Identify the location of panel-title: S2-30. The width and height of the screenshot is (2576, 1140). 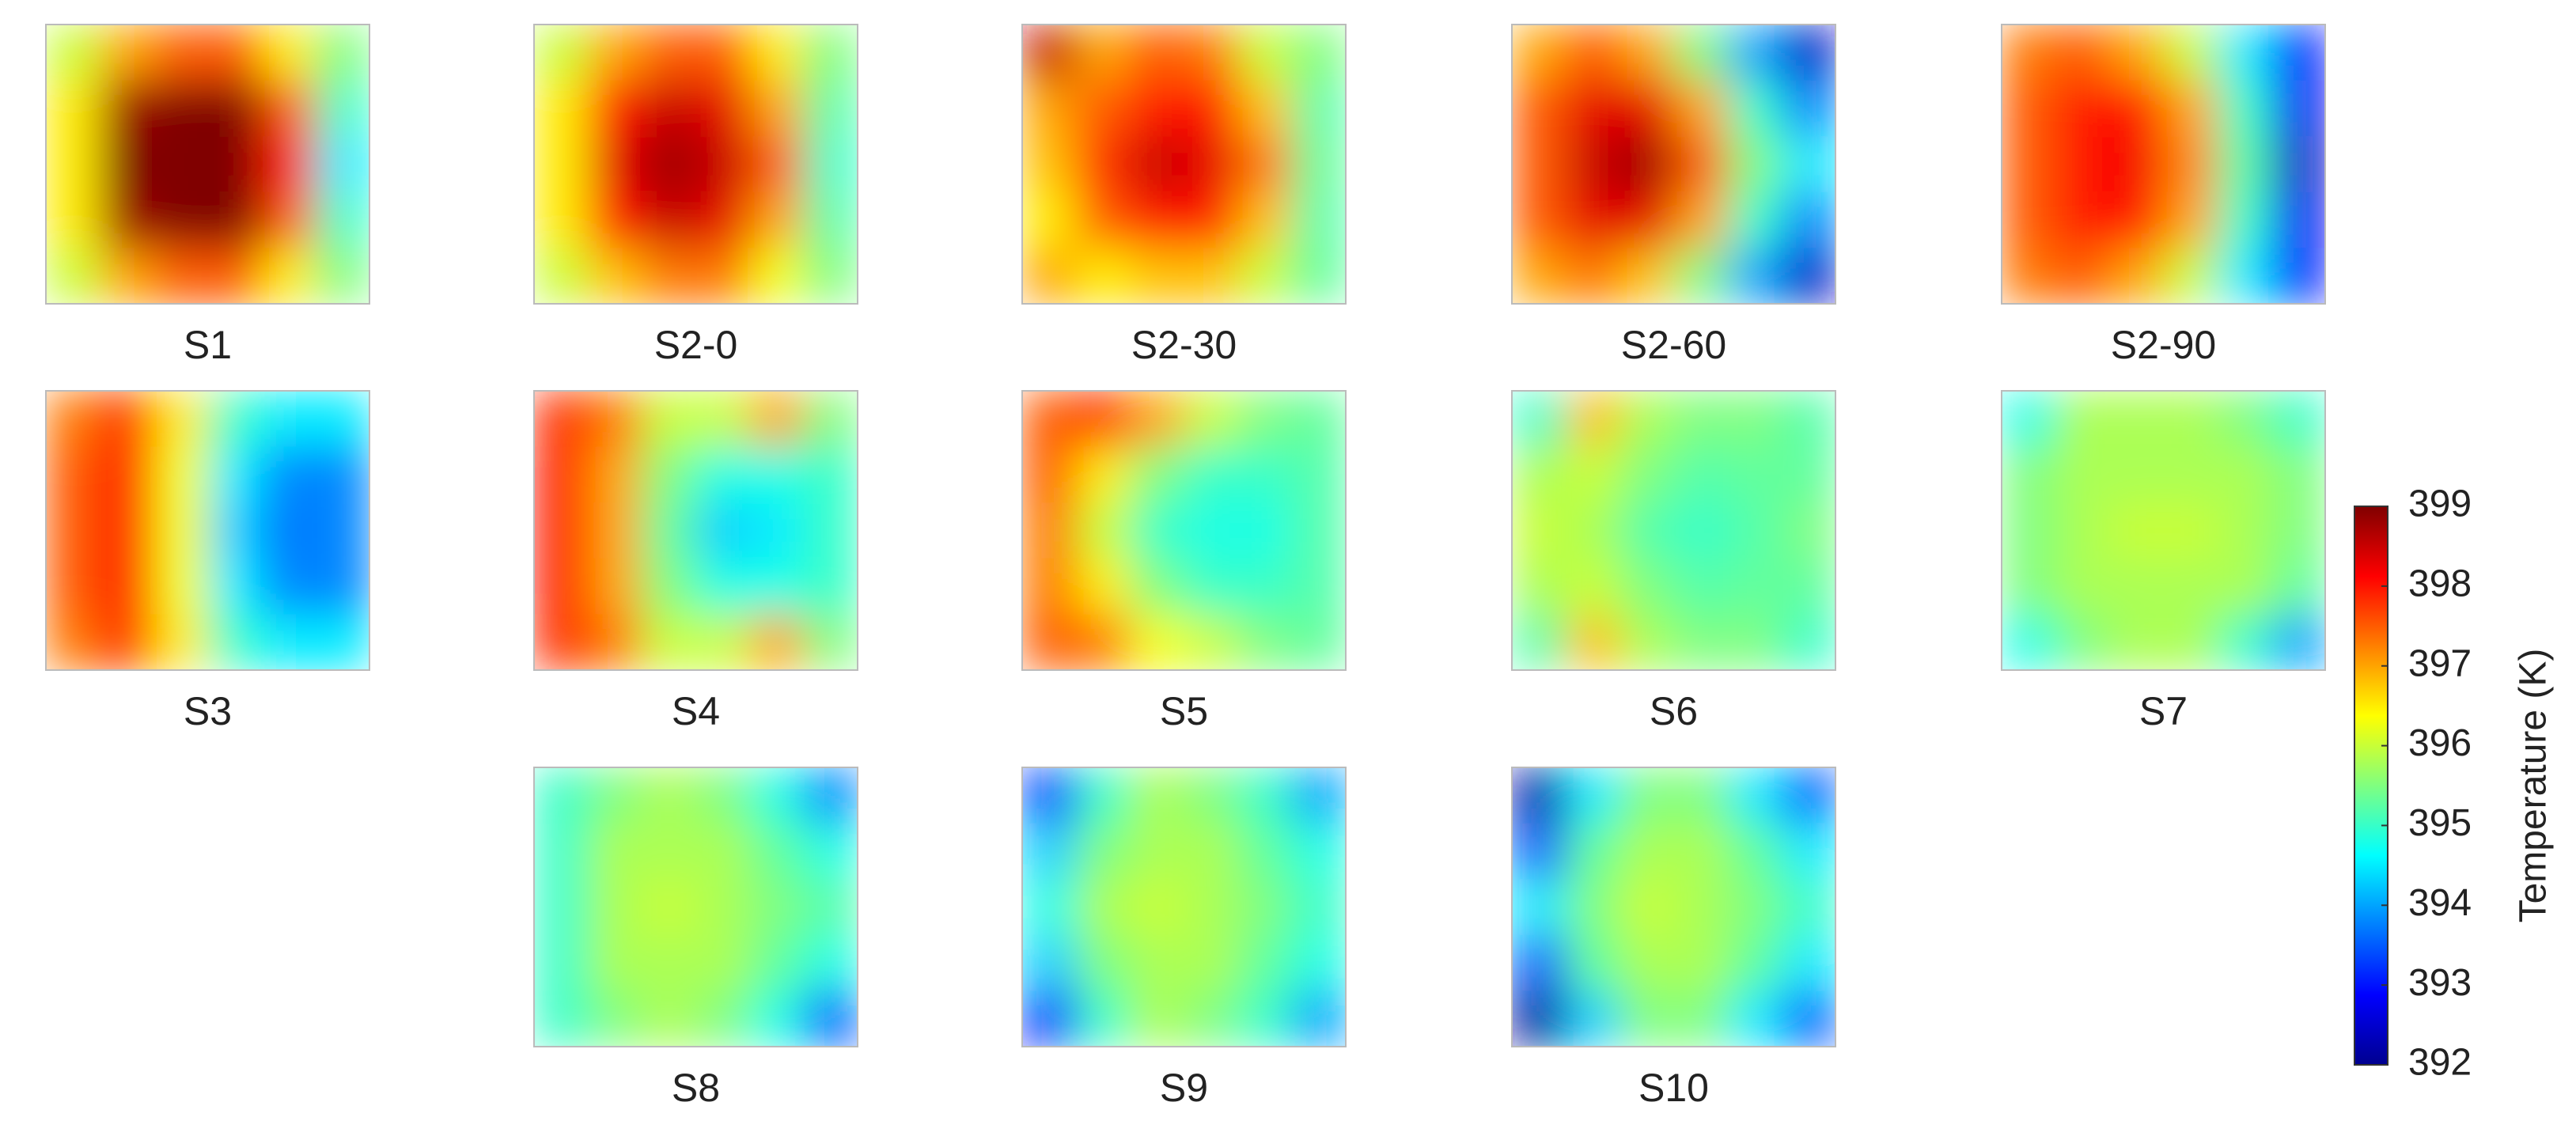
(1184, 345).